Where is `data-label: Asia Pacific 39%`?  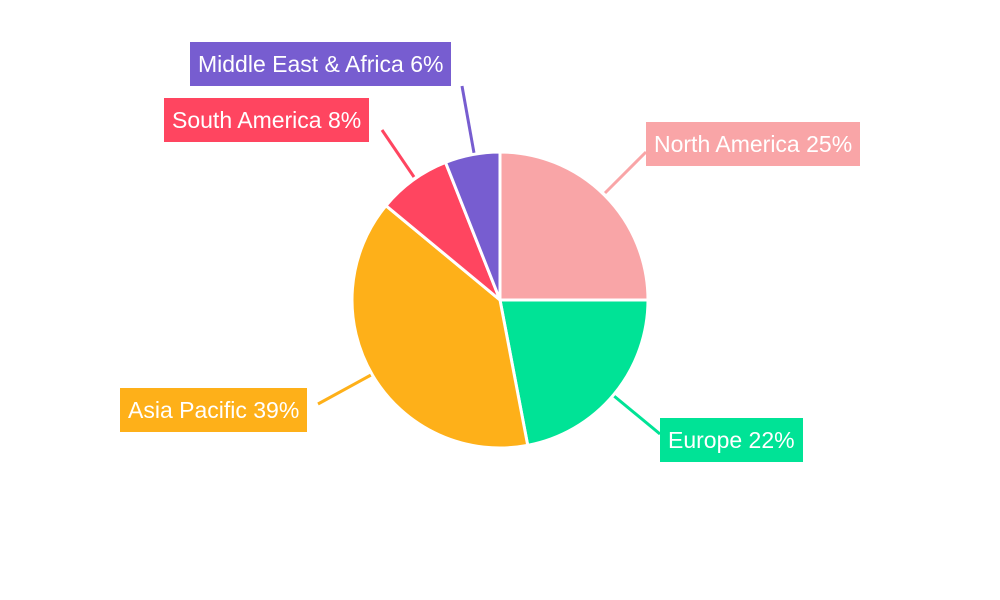 data-label: Asia Pacific 39% is located at coordinates (214, 410).